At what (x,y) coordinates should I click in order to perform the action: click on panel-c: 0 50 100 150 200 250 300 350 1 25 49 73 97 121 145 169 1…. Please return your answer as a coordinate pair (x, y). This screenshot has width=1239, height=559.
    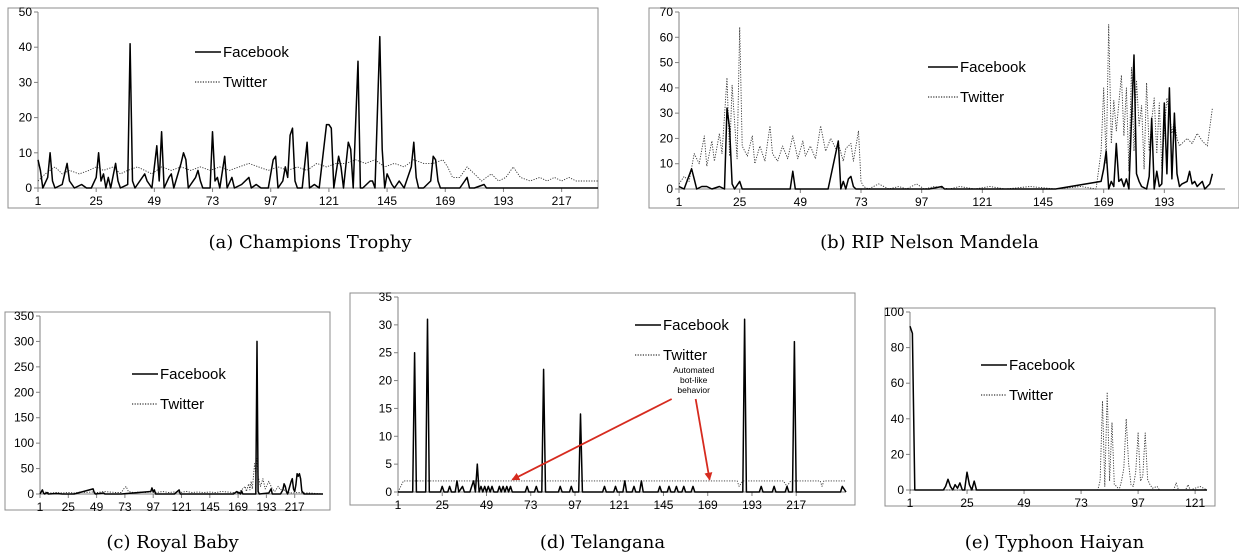
    Looking at the image, I should click on (172, 429).